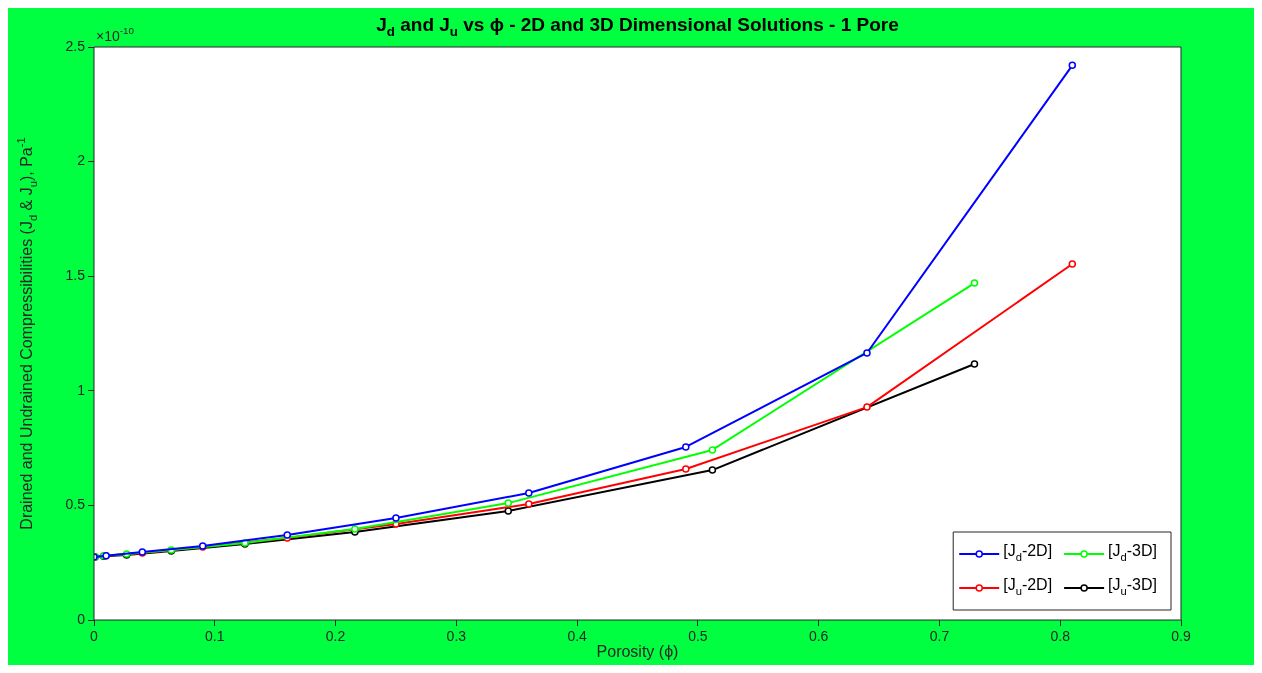 The height and width of the screenshot is (673, 1262). I want to click on y-tick-label: 0.5, so click(75, 504).